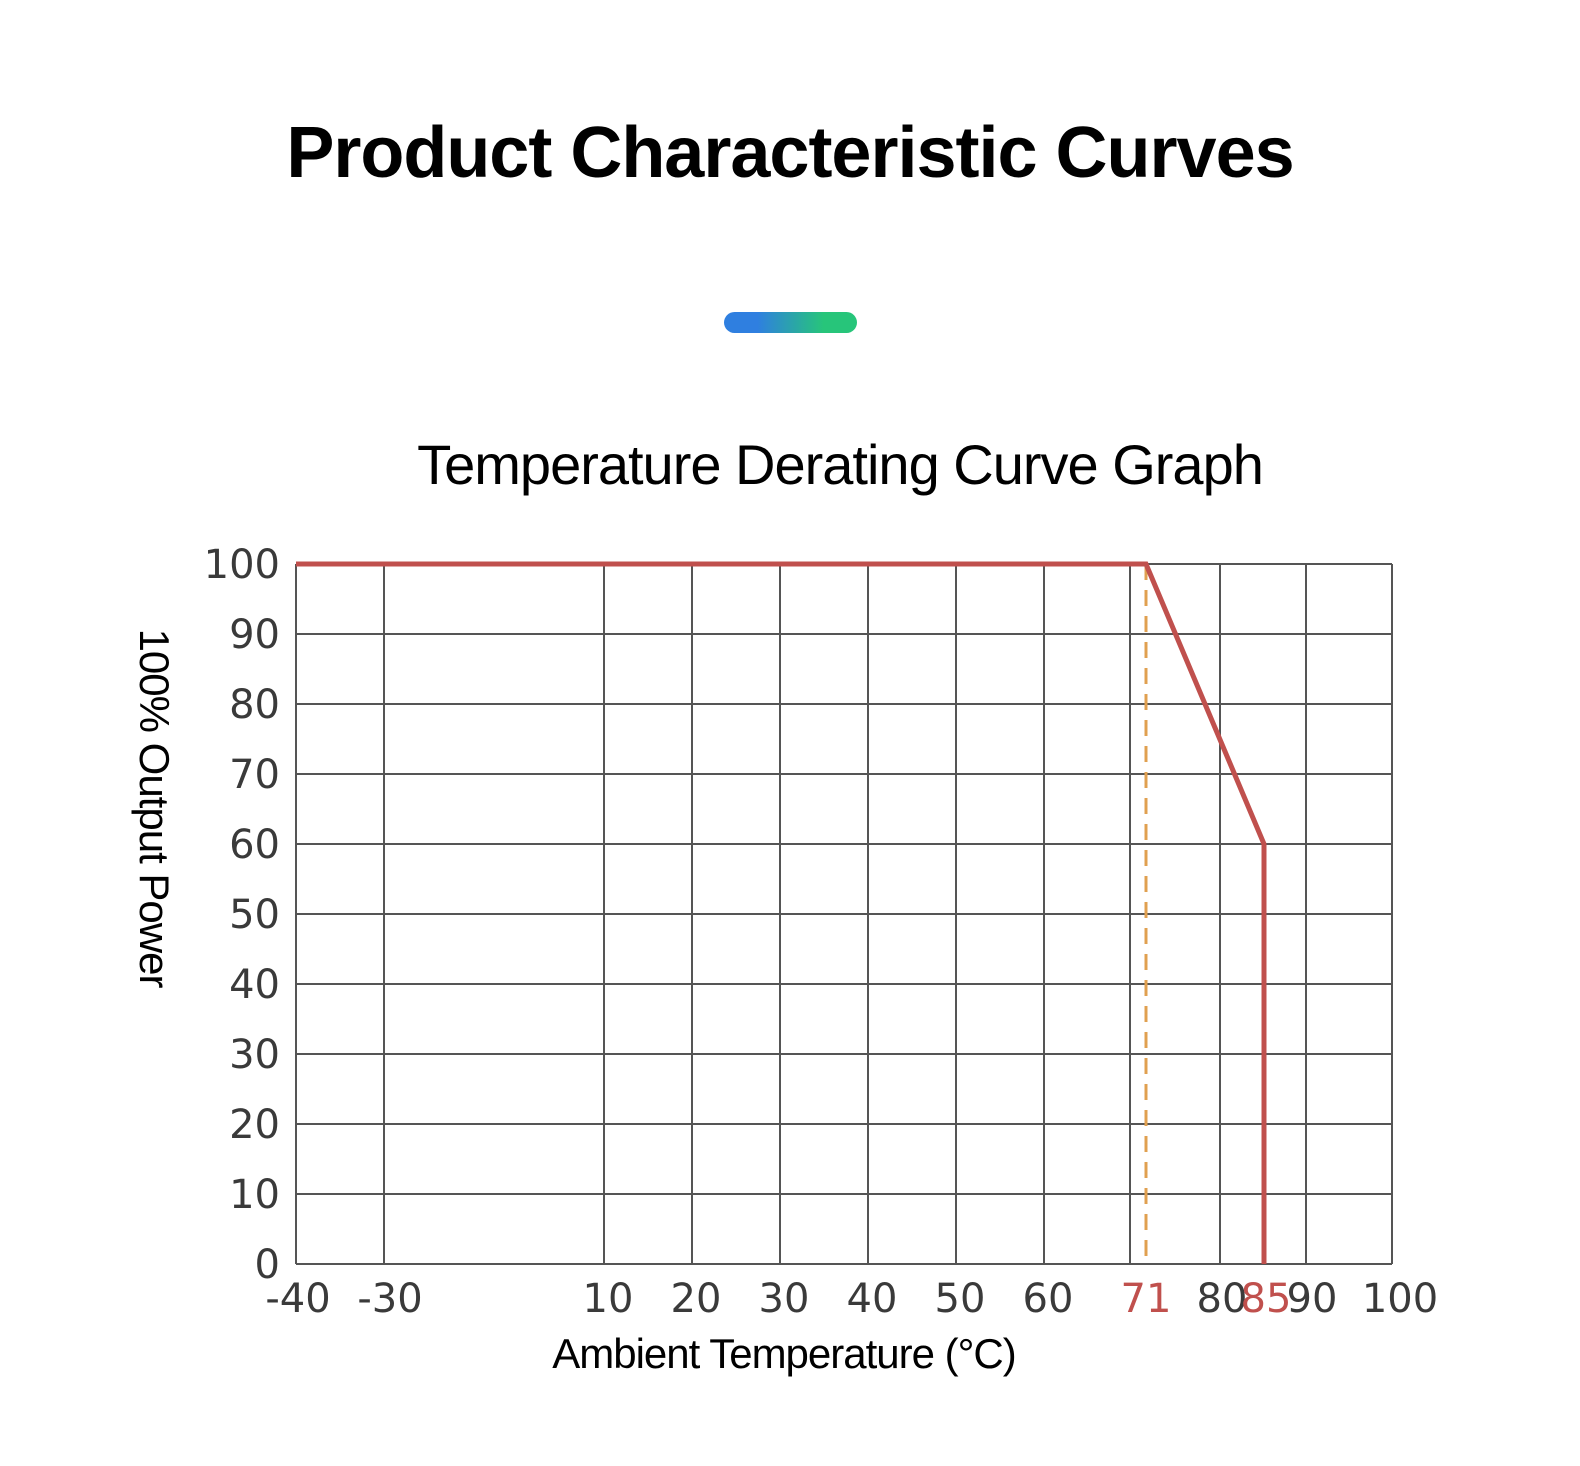 The image size is (1580, 1466). I want to click on x-tick-label: 20, so click(696, 1299).